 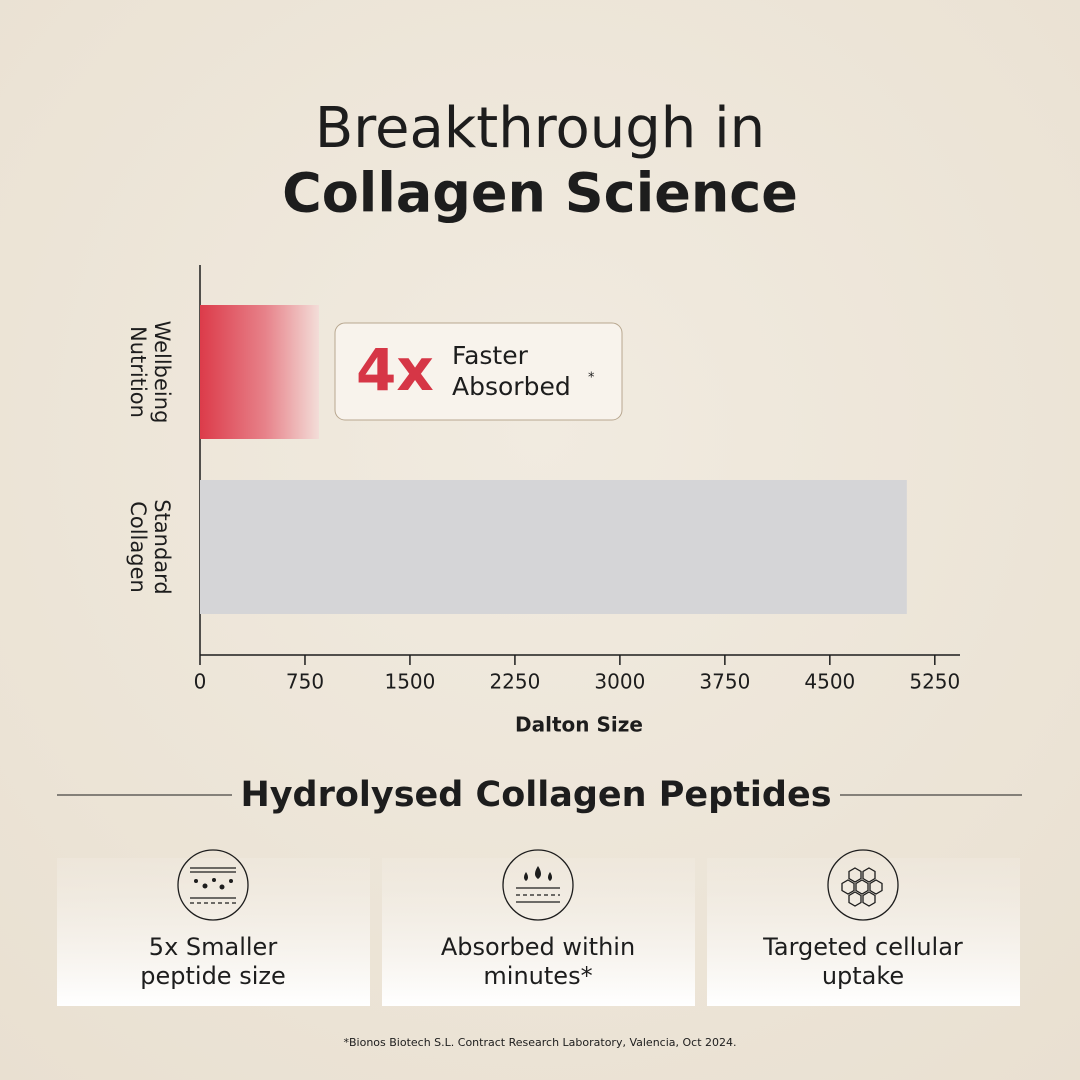 I want to click on annotation-box, so click(x=478, y=371).